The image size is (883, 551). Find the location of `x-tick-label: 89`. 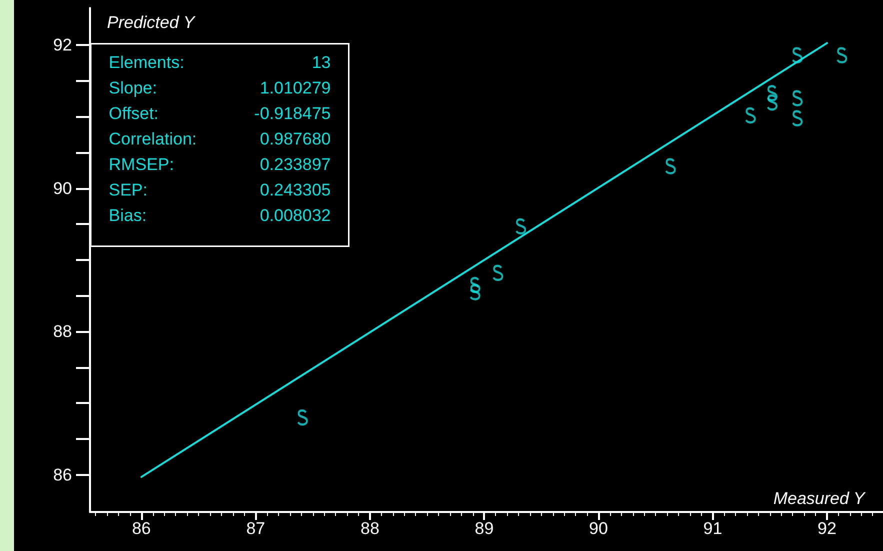

x-tick-label: 89 is located at coordinates (484, 528).